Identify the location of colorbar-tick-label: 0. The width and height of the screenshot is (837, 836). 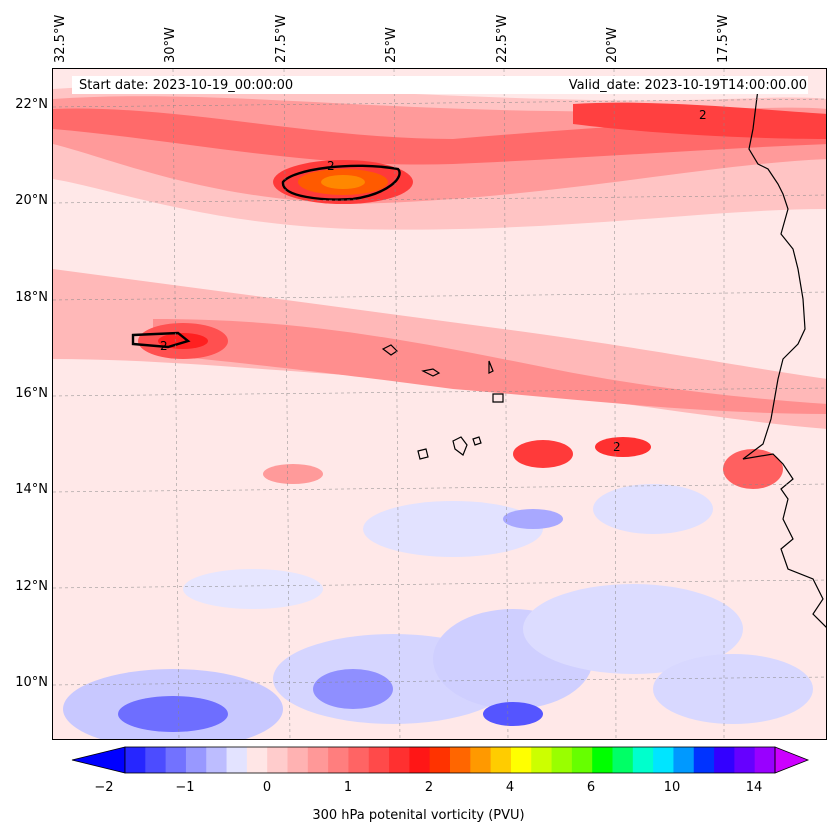
(267, 787).